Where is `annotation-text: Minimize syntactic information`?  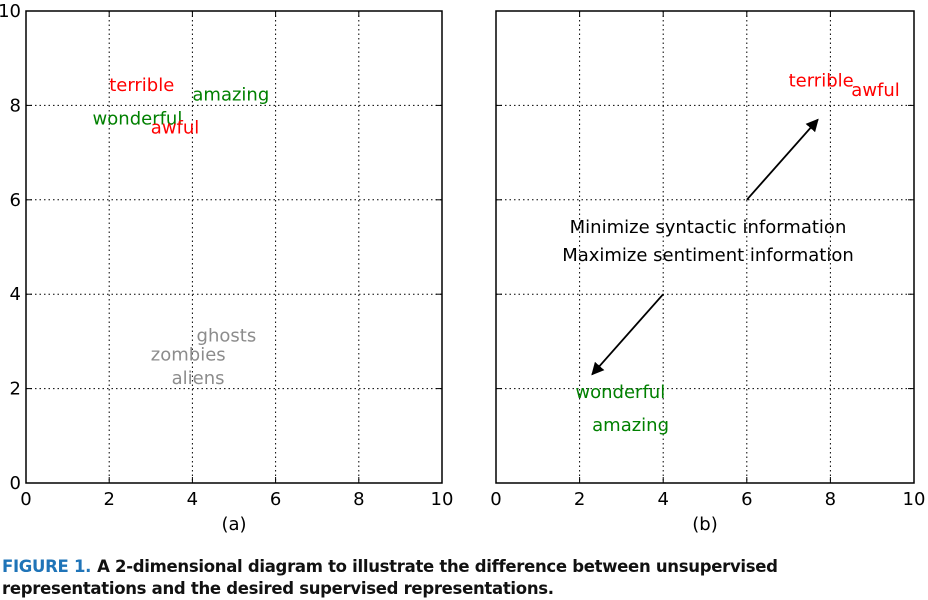 annotation-text: Minimize syntactic information is located at coordinates (708, 227).